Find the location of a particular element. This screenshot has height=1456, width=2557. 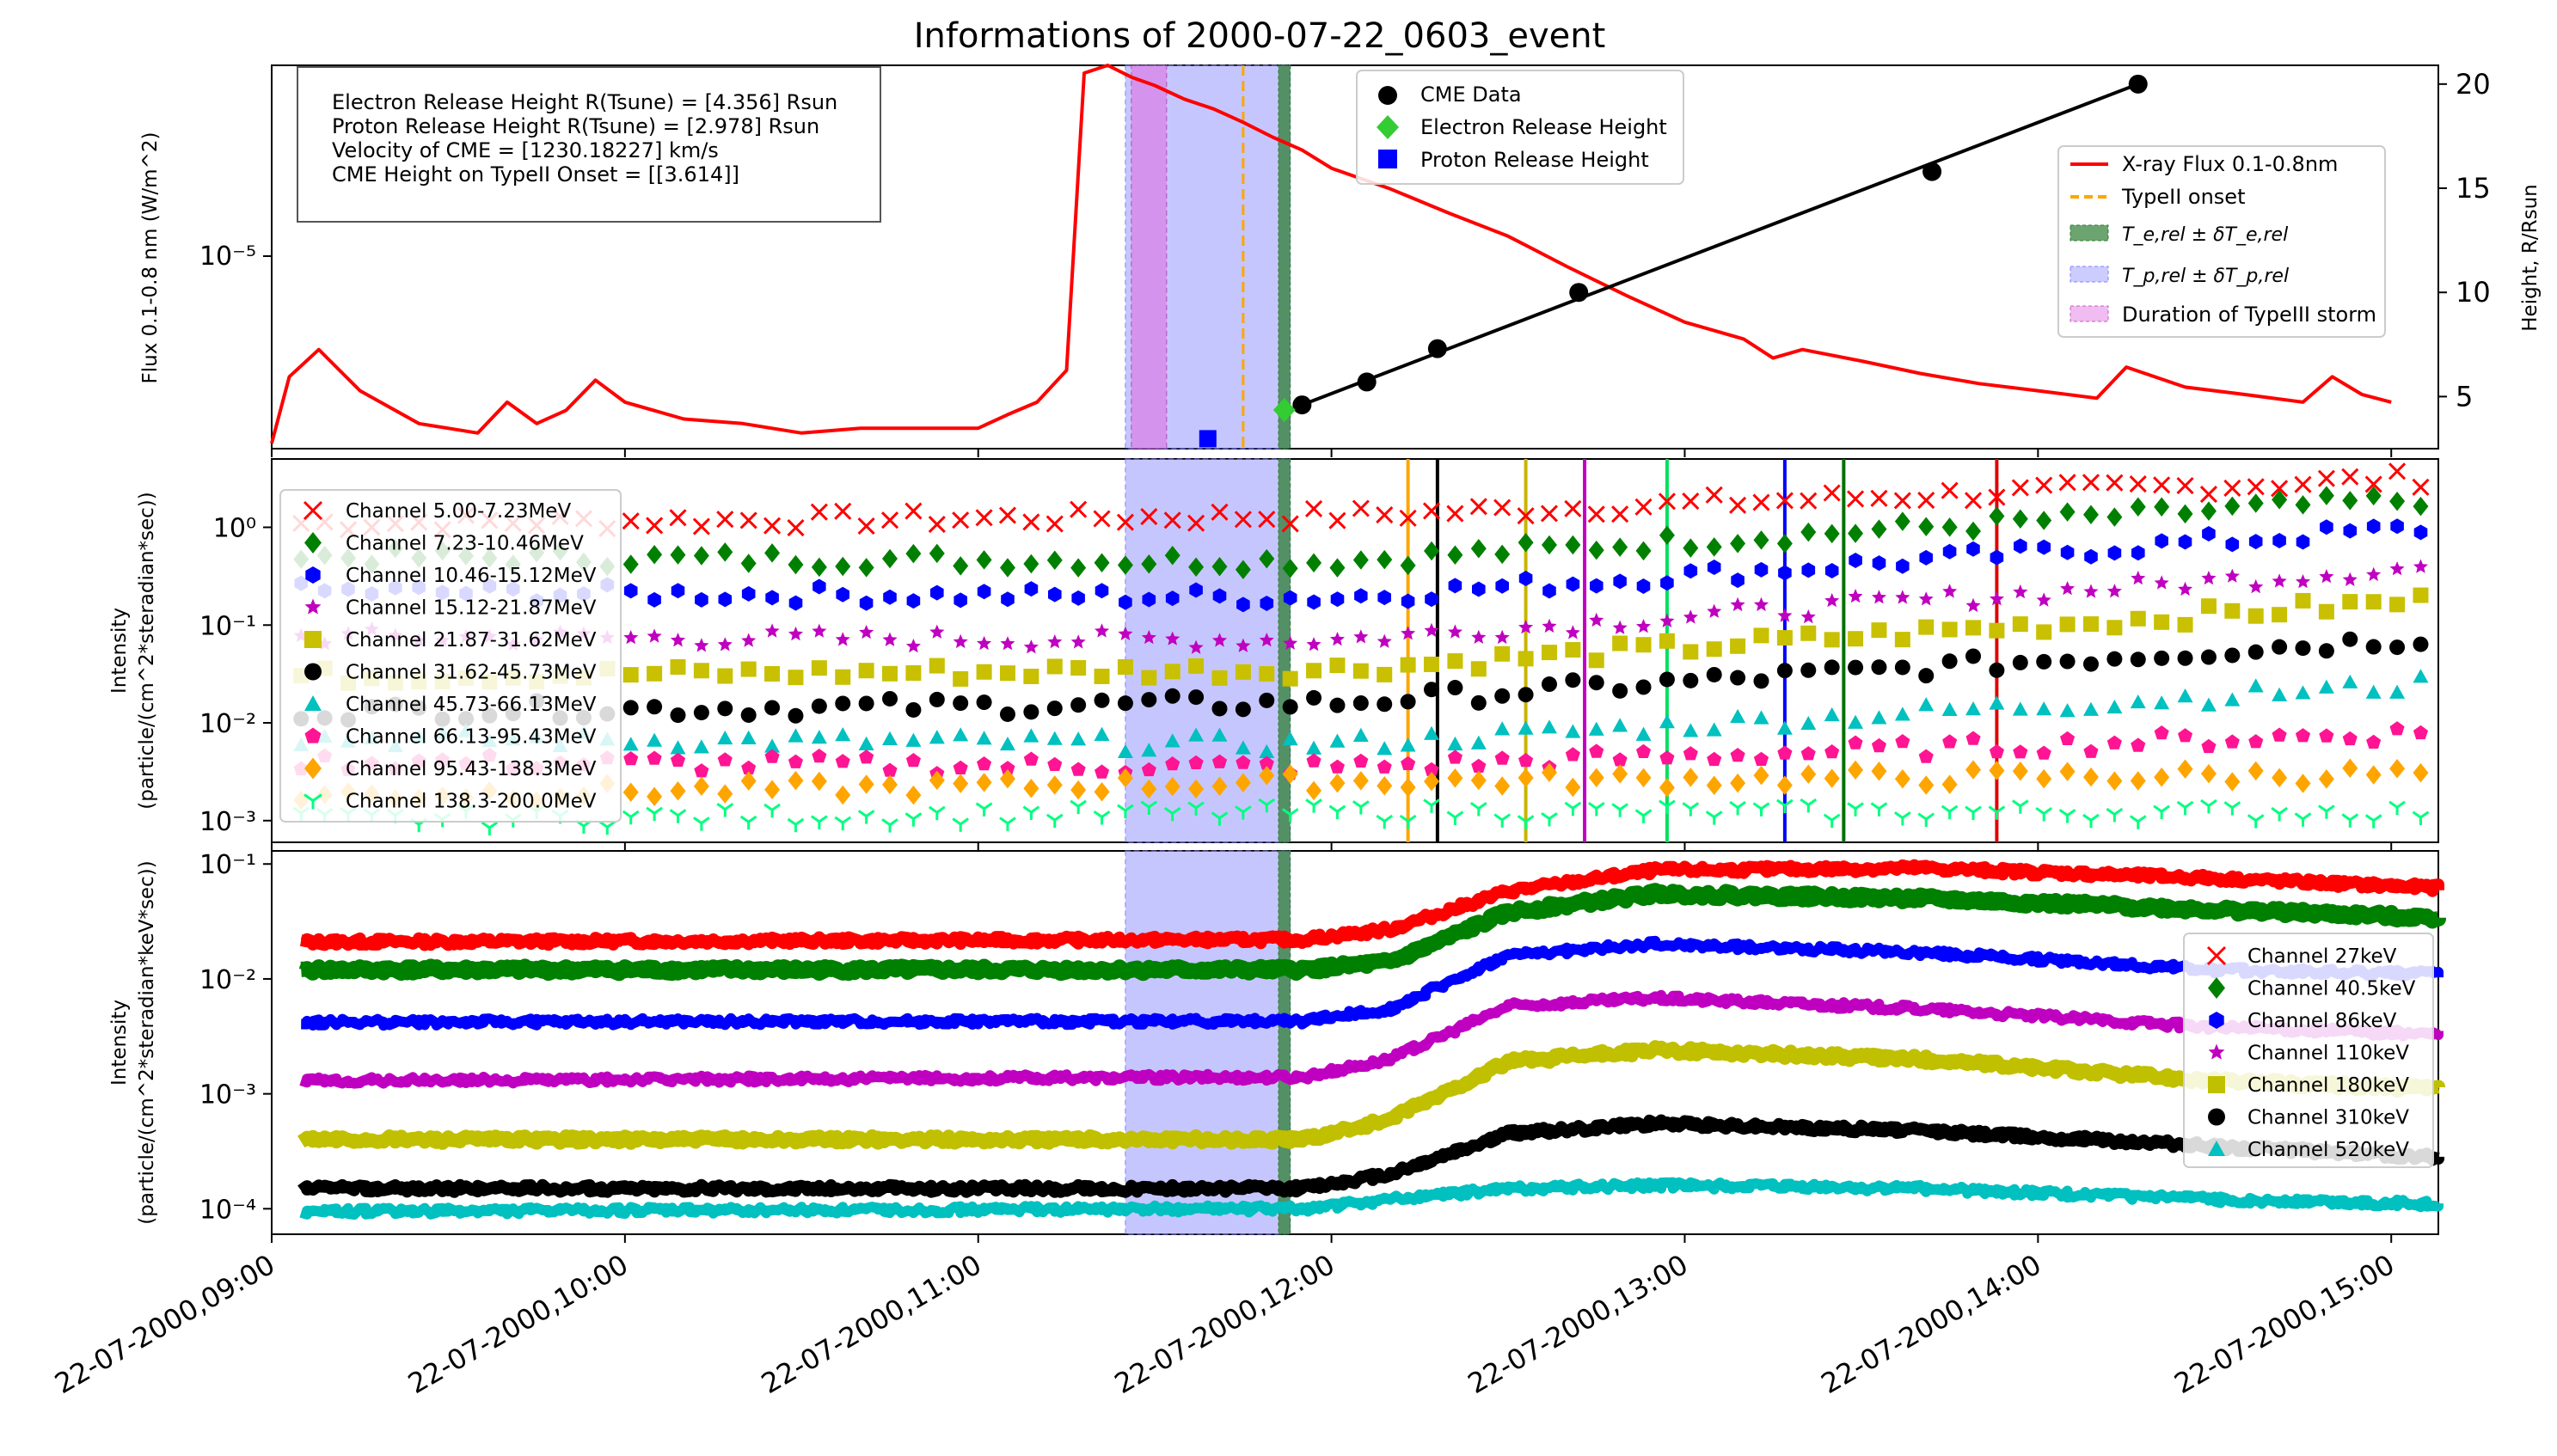

x-tick-label: 22-07-2000,09:00 is located at coordinates (164, 1324).